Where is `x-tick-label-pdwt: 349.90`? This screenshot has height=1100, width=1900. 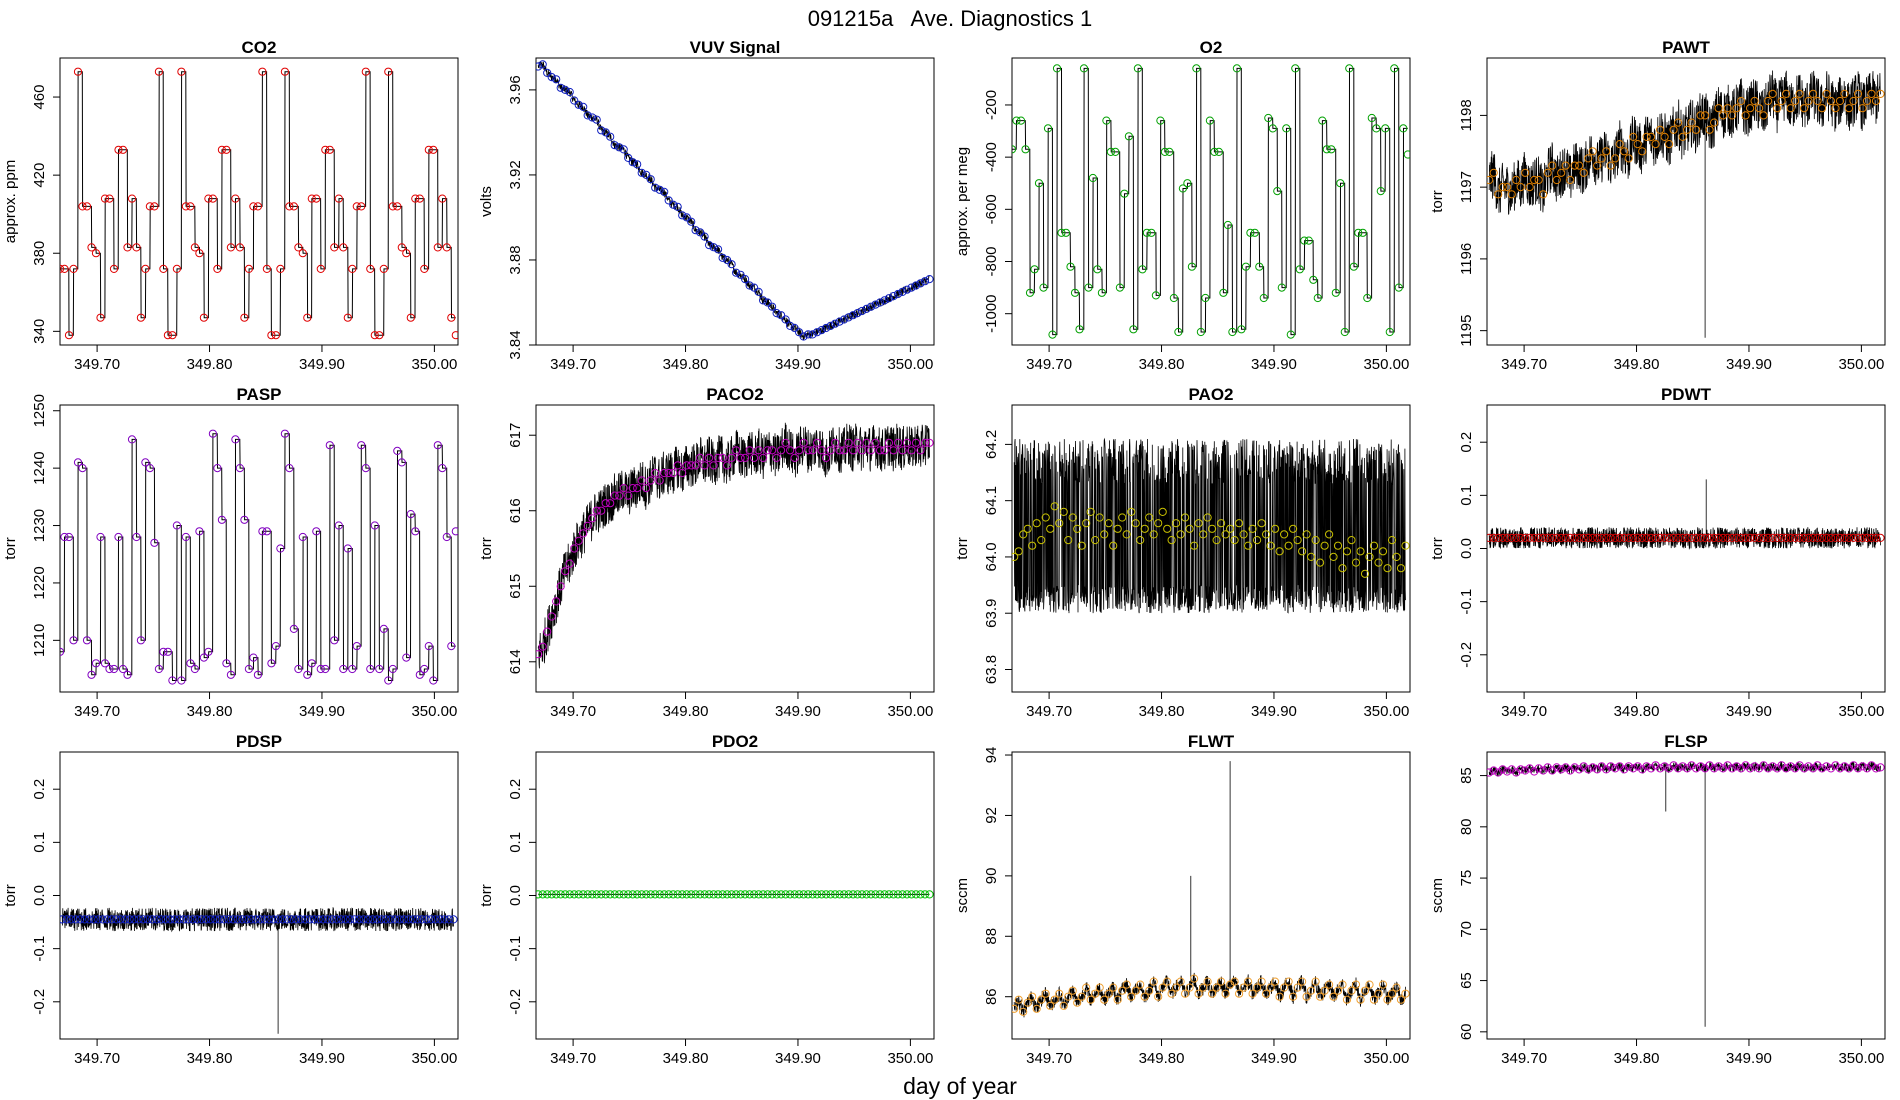 x-tick-label-pdwt: 349.90 is located at coordinates (1749, 711).